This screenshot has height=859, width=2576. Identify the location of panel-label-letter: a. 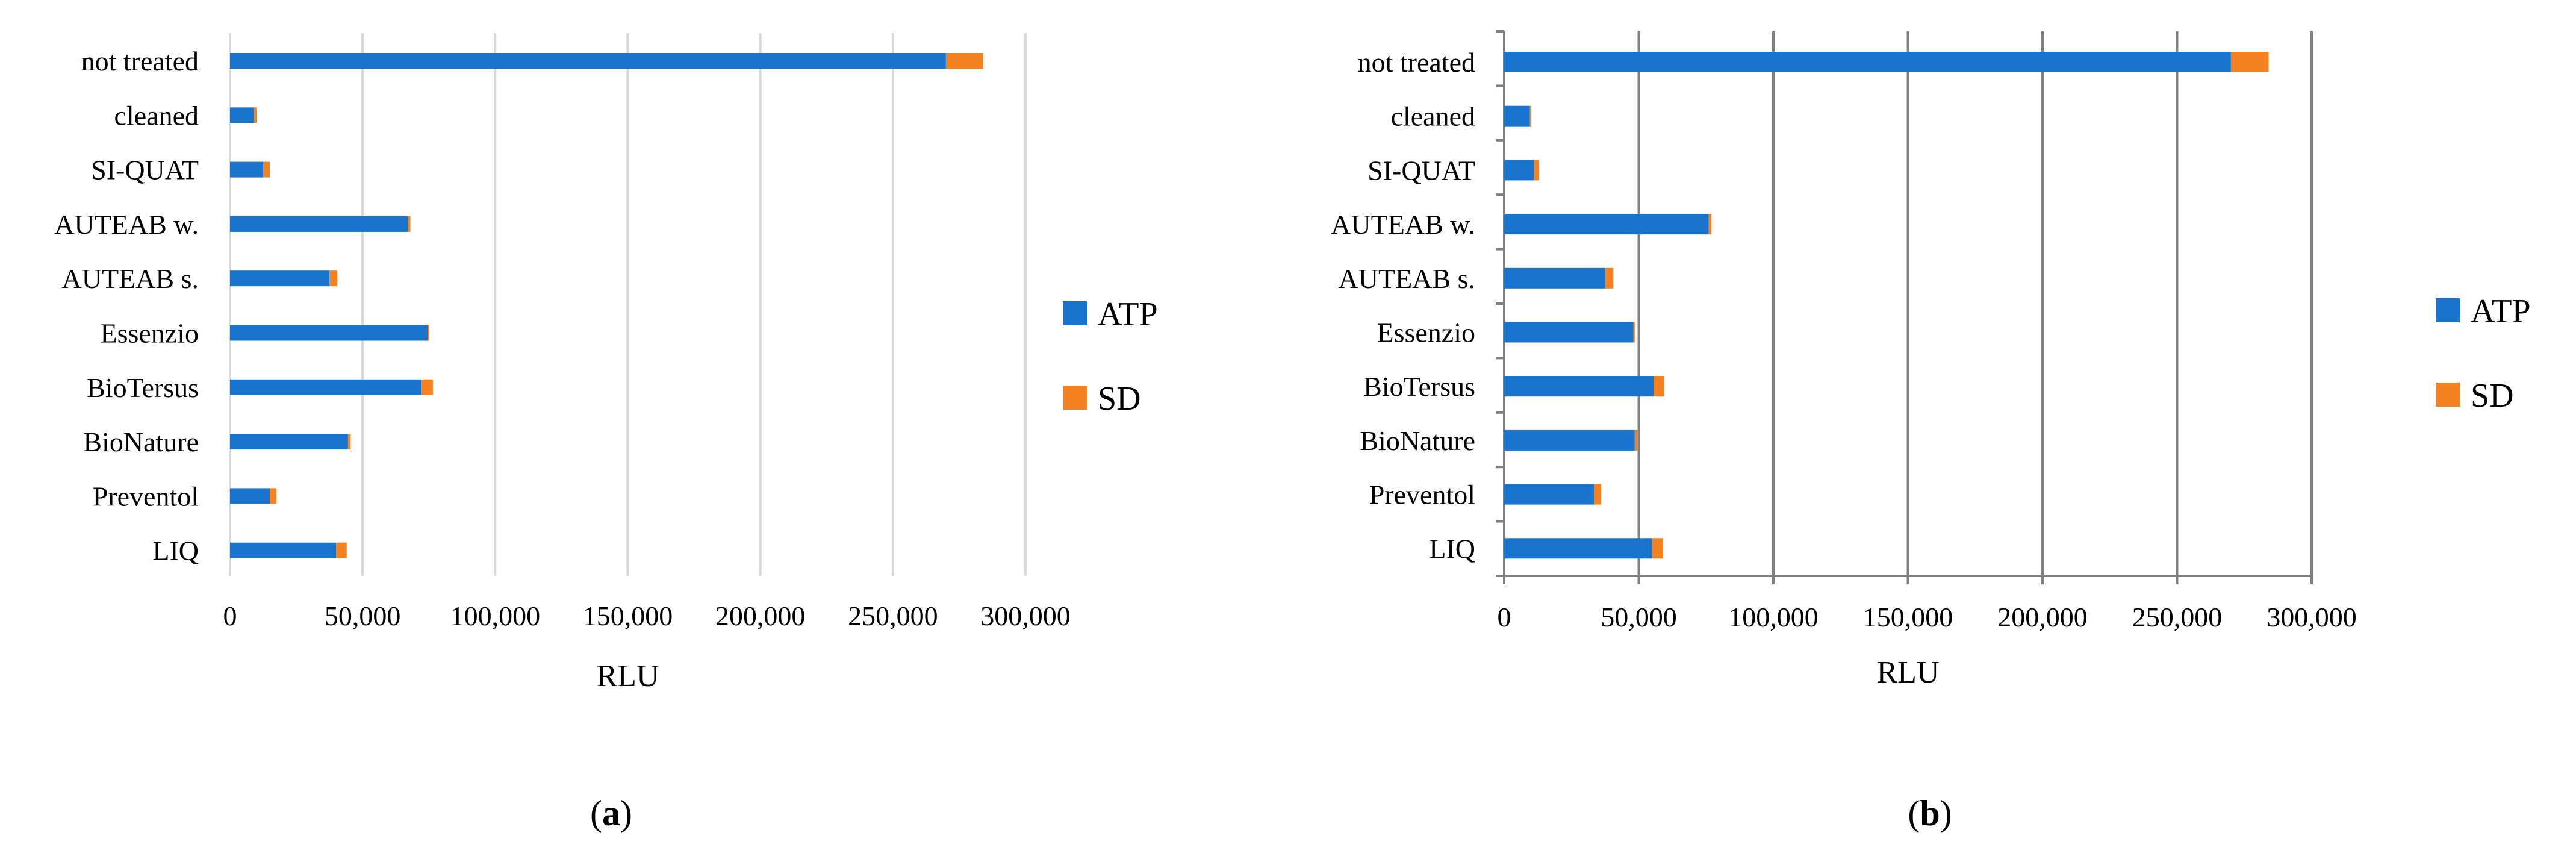
(611, 813).